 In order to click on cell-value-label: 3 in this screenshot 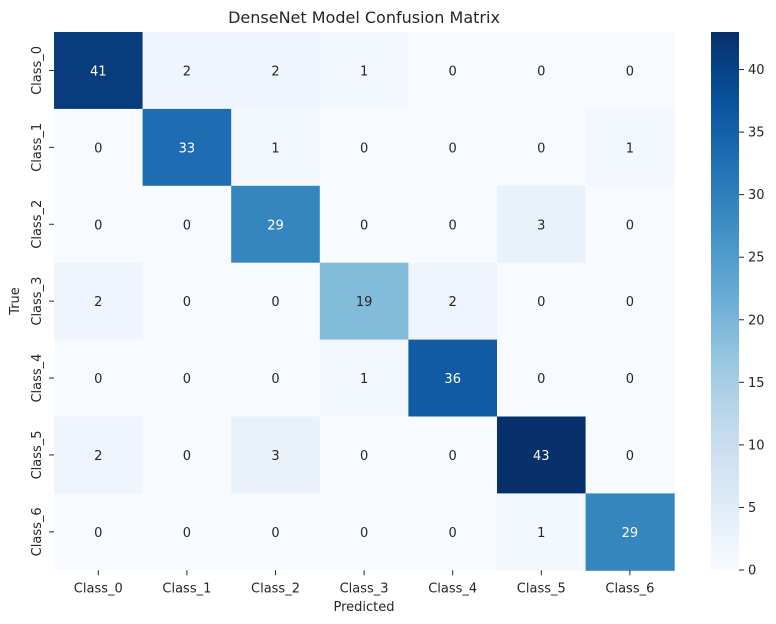, I will do `click(541, 225)`.